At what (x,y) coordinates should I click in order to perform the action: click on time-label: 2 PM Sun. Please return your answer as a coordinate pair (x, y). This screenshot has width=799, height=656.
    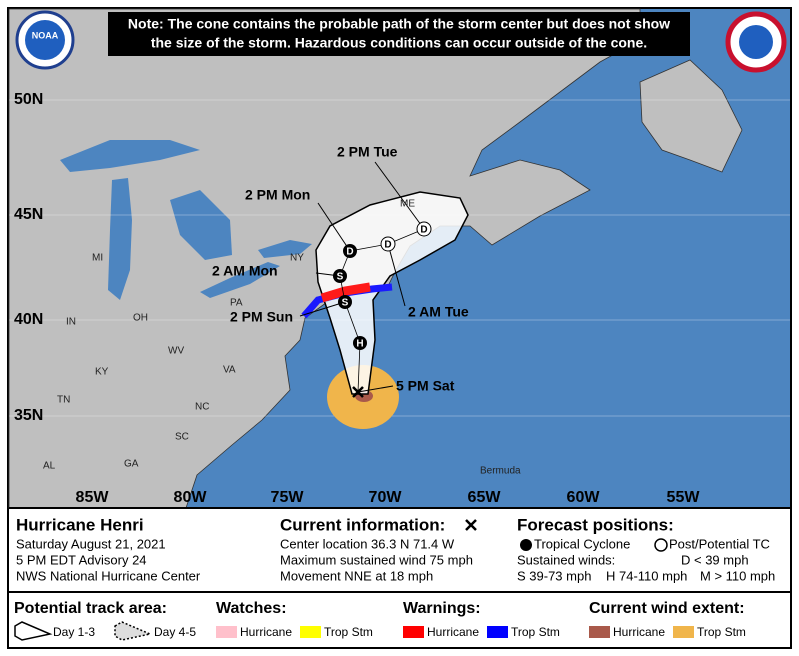
    Looking at the image, I should click on (261, 317).